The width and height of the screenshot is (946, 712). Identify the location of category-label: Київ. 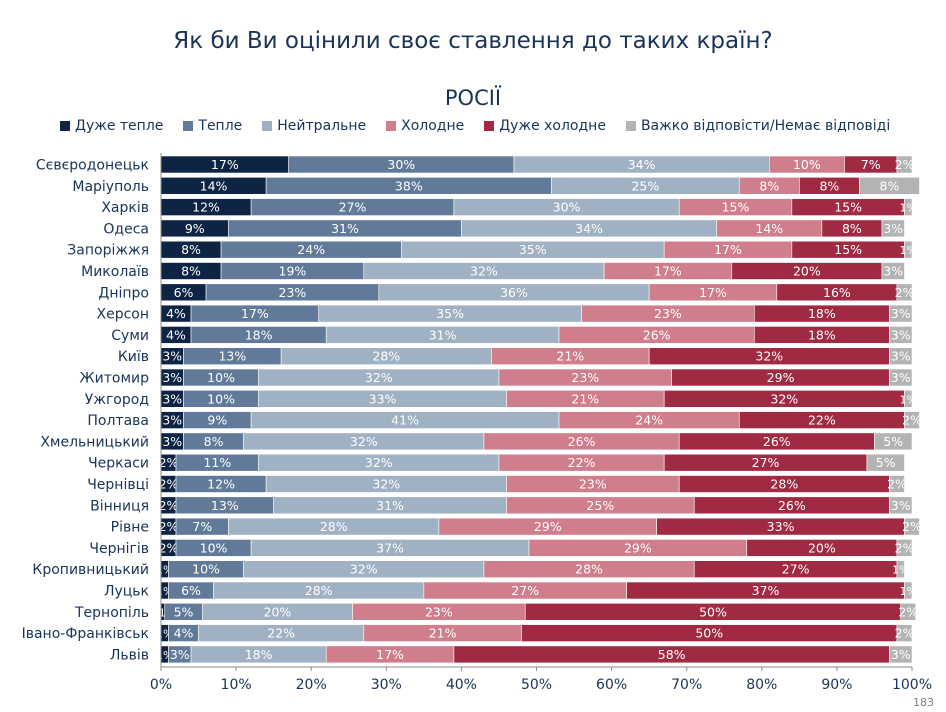
(133, 357).